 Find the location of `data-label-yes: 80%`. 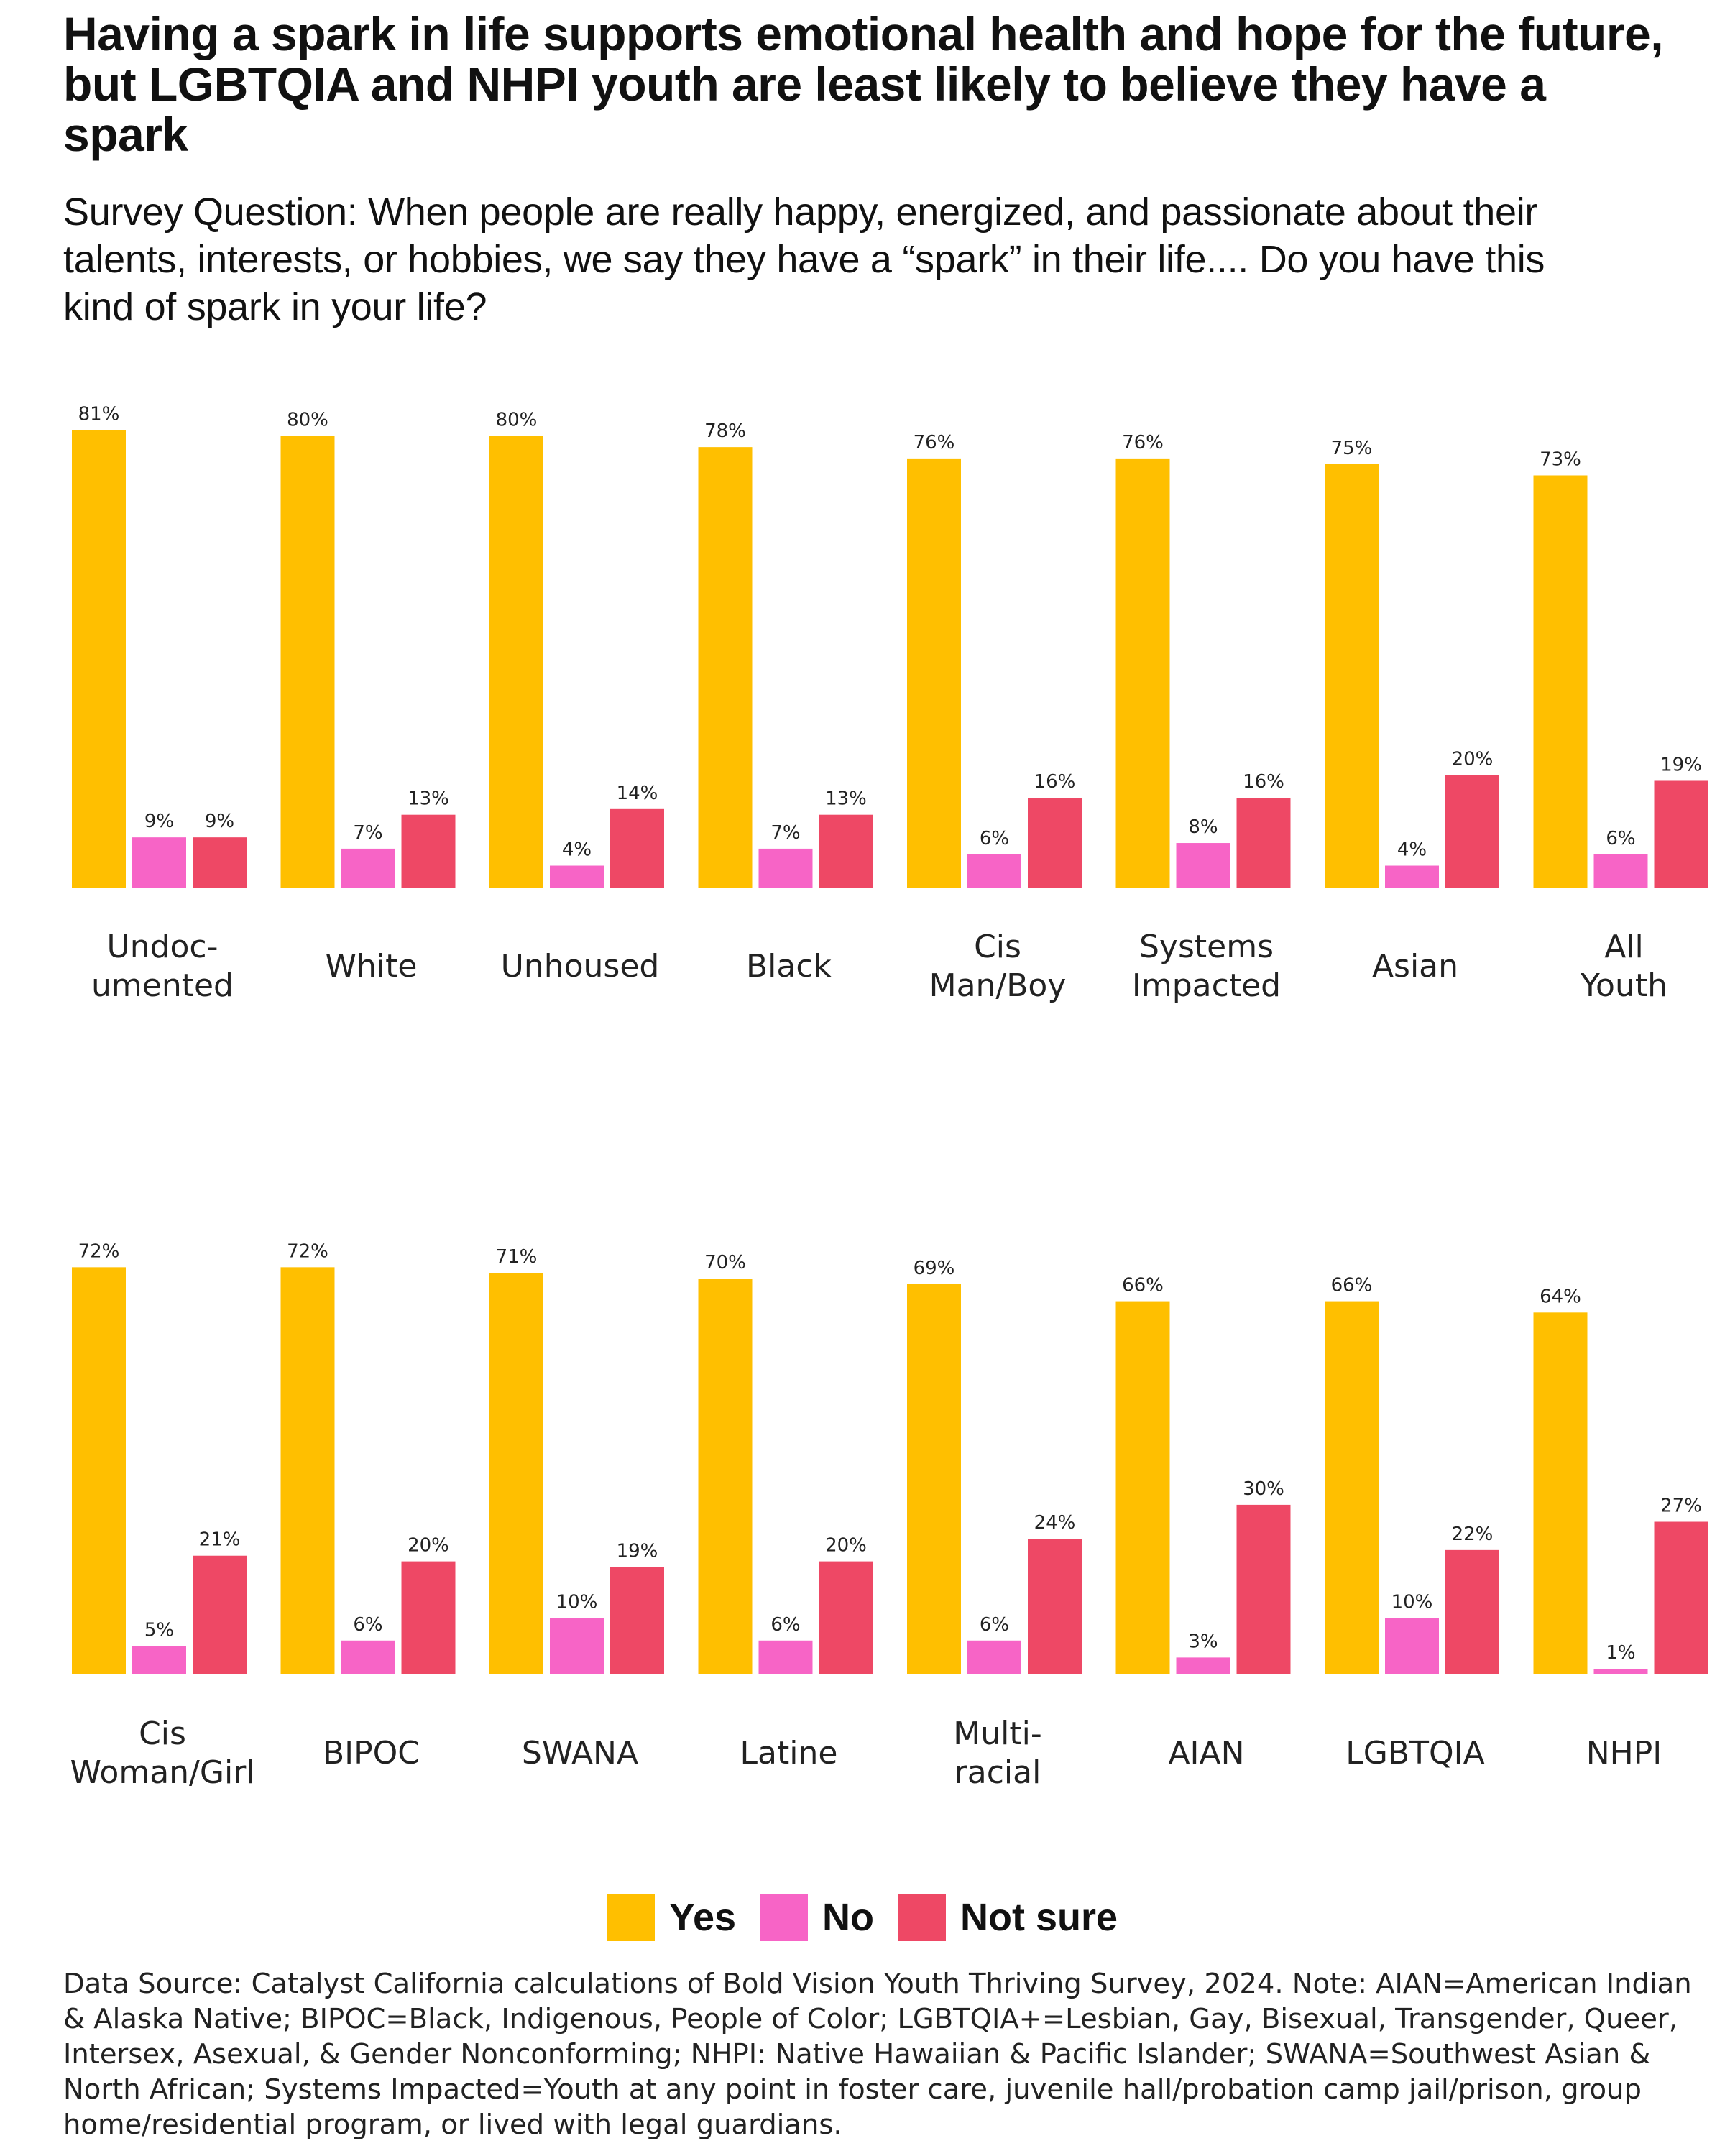

data-label-yes: 80% is located at coordinates (307, 419).